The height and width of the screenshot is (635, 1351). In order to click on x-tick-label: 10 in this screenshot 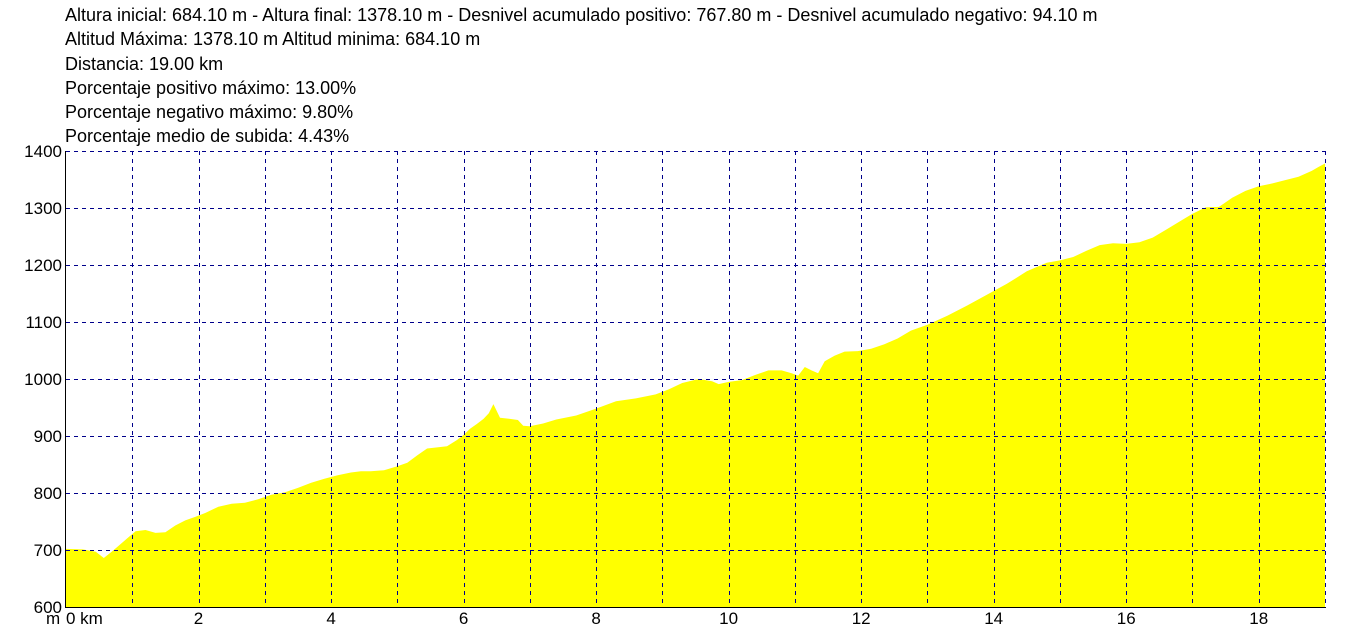, I will do `click(728, 618)`.